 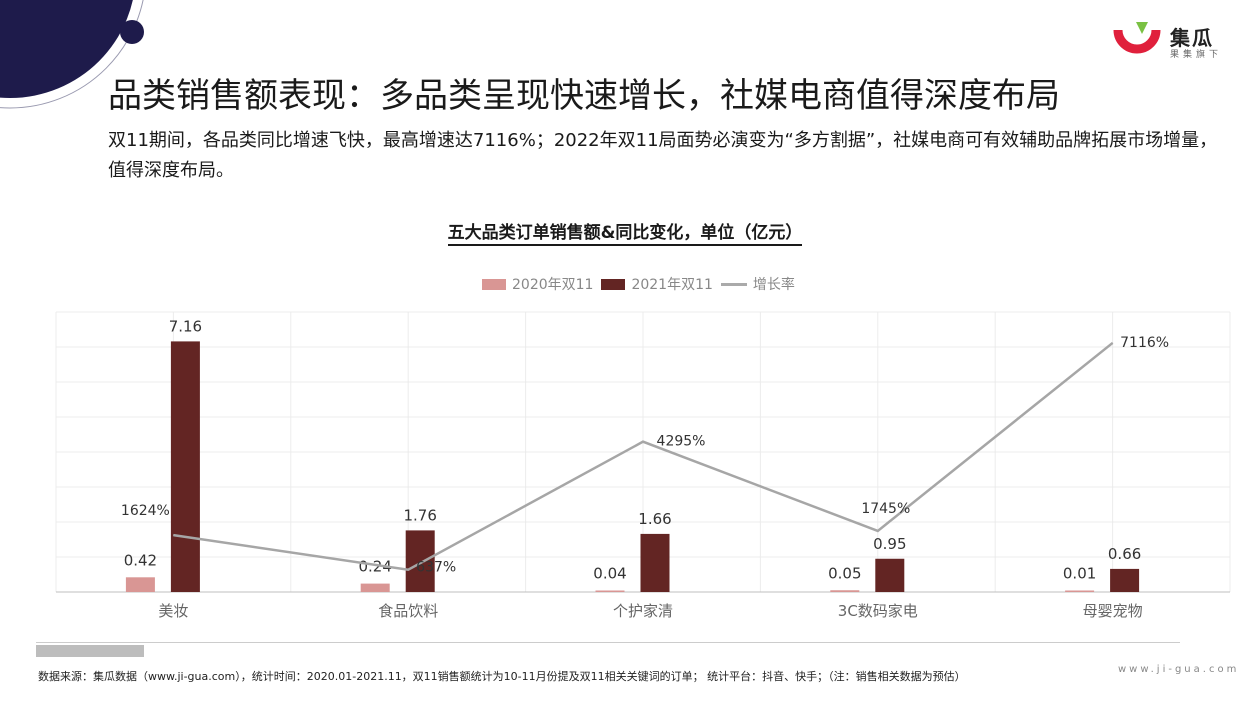 I want to click on horizontal-scrollbar, so click(x=608, y=649).